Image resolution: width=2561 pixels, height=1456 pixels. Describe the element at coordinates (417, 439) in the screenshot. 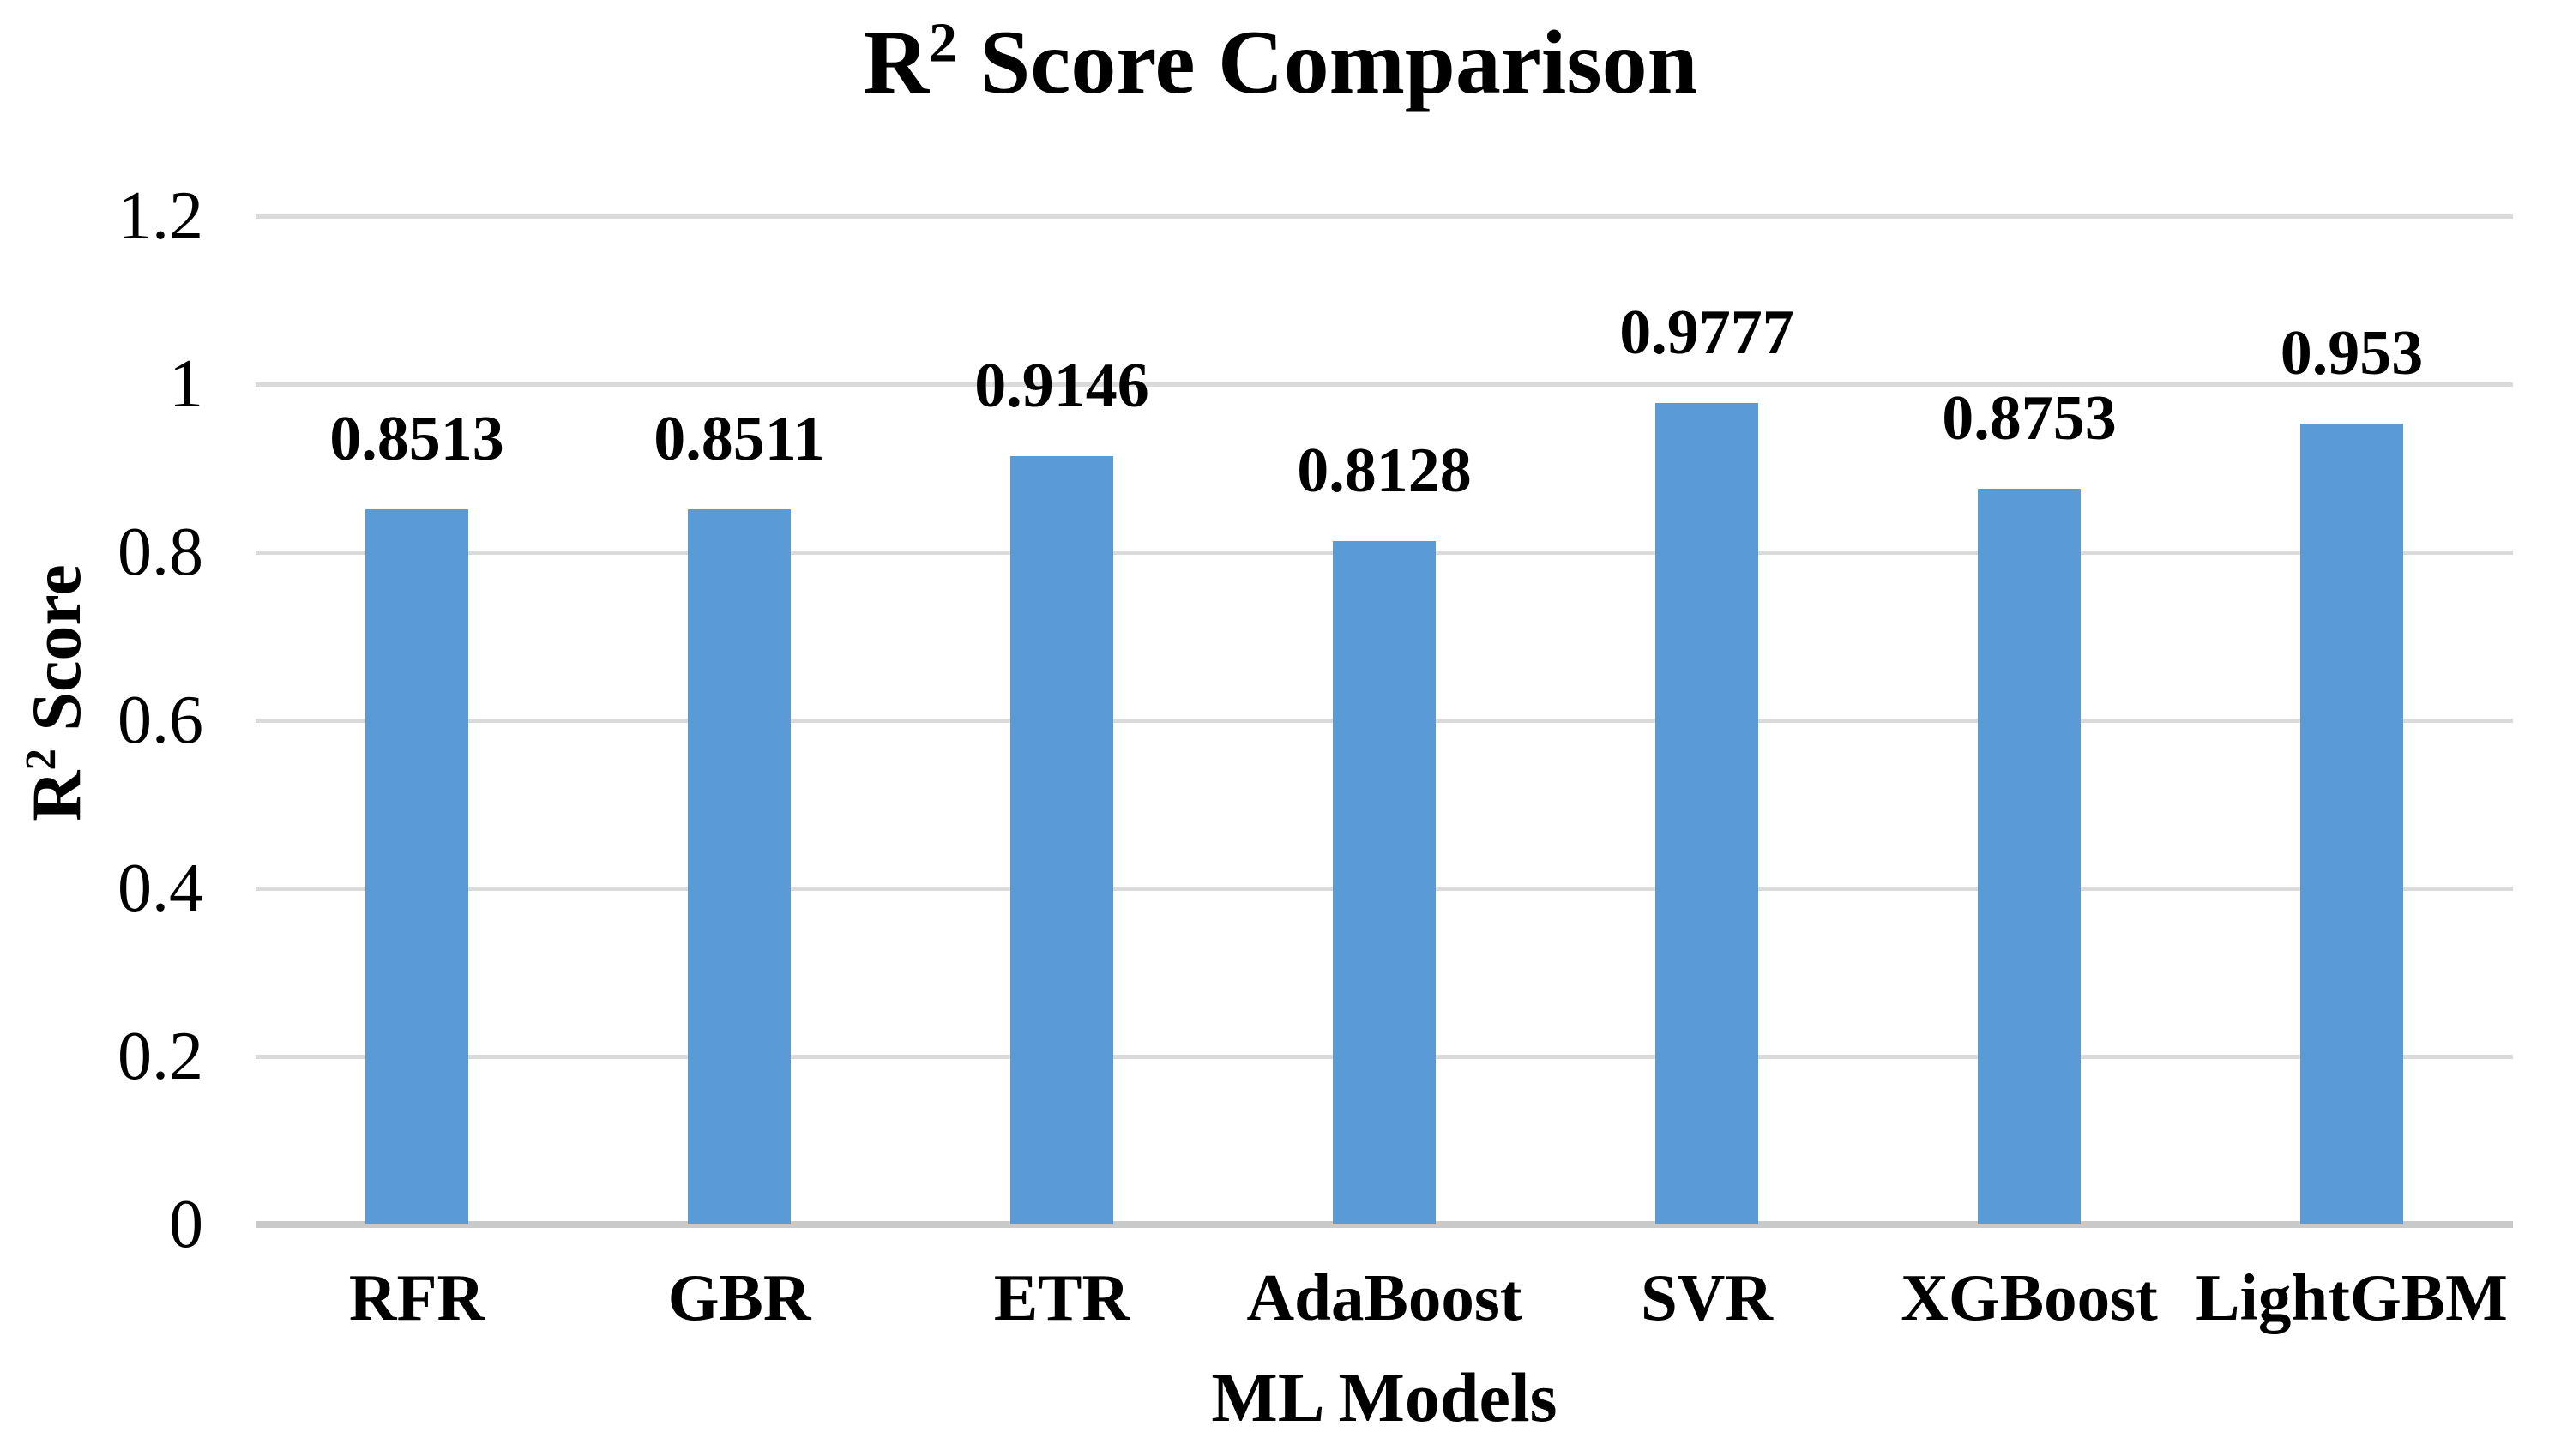

I see `bar-value-label-RFR: 0.8513` at that location.